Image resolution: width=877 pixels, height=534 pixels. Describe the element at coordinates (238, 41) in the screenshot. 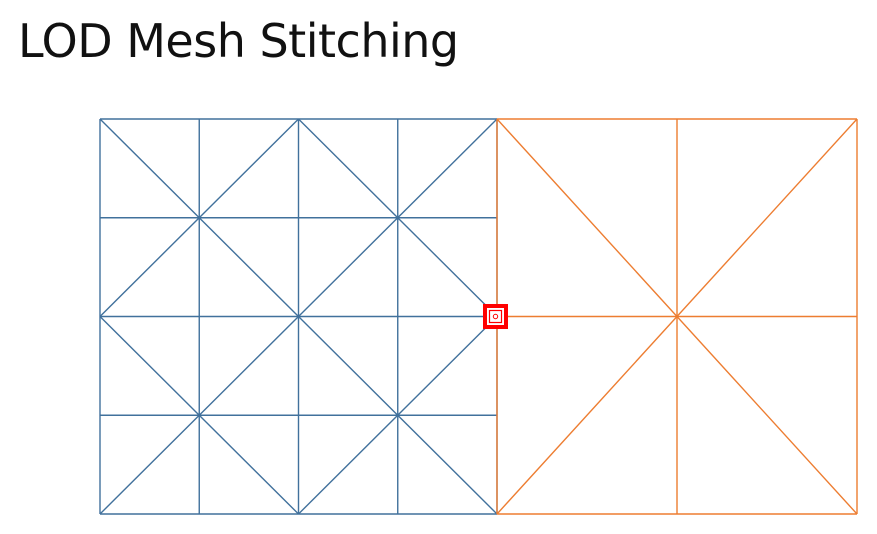

I see `slide-title: LOD Mesh Stitching` at that location.